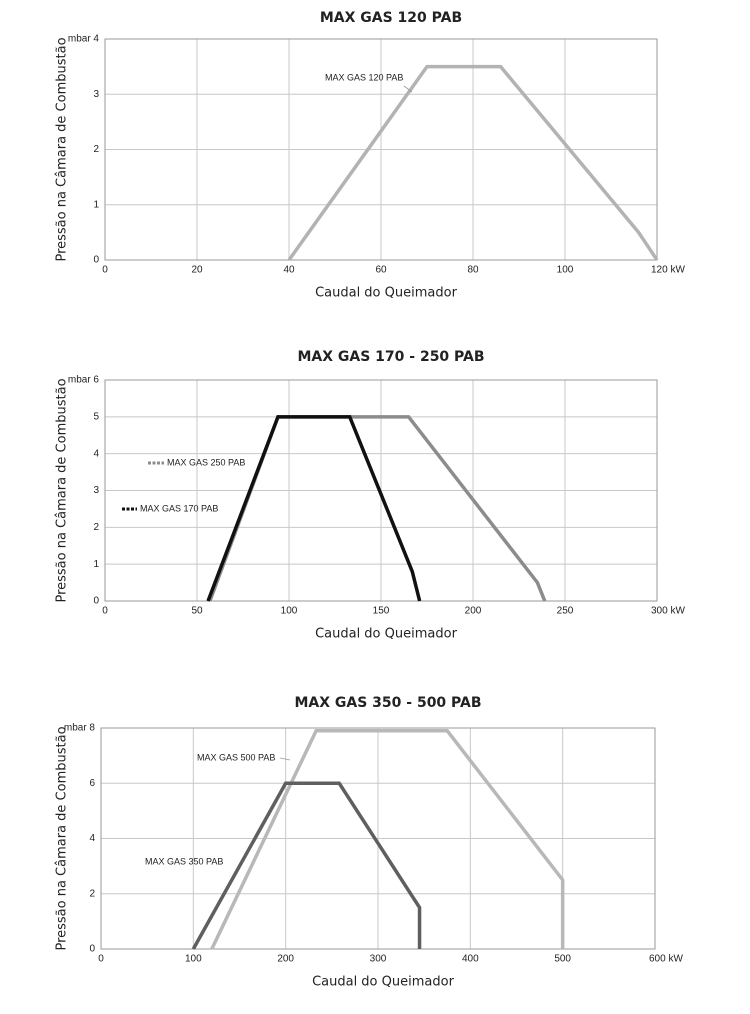  Describe the element at coordinates (387, 703) in the screenshot. I see `chart-title: MAX GAS 350 - 500 PAB` at that location.